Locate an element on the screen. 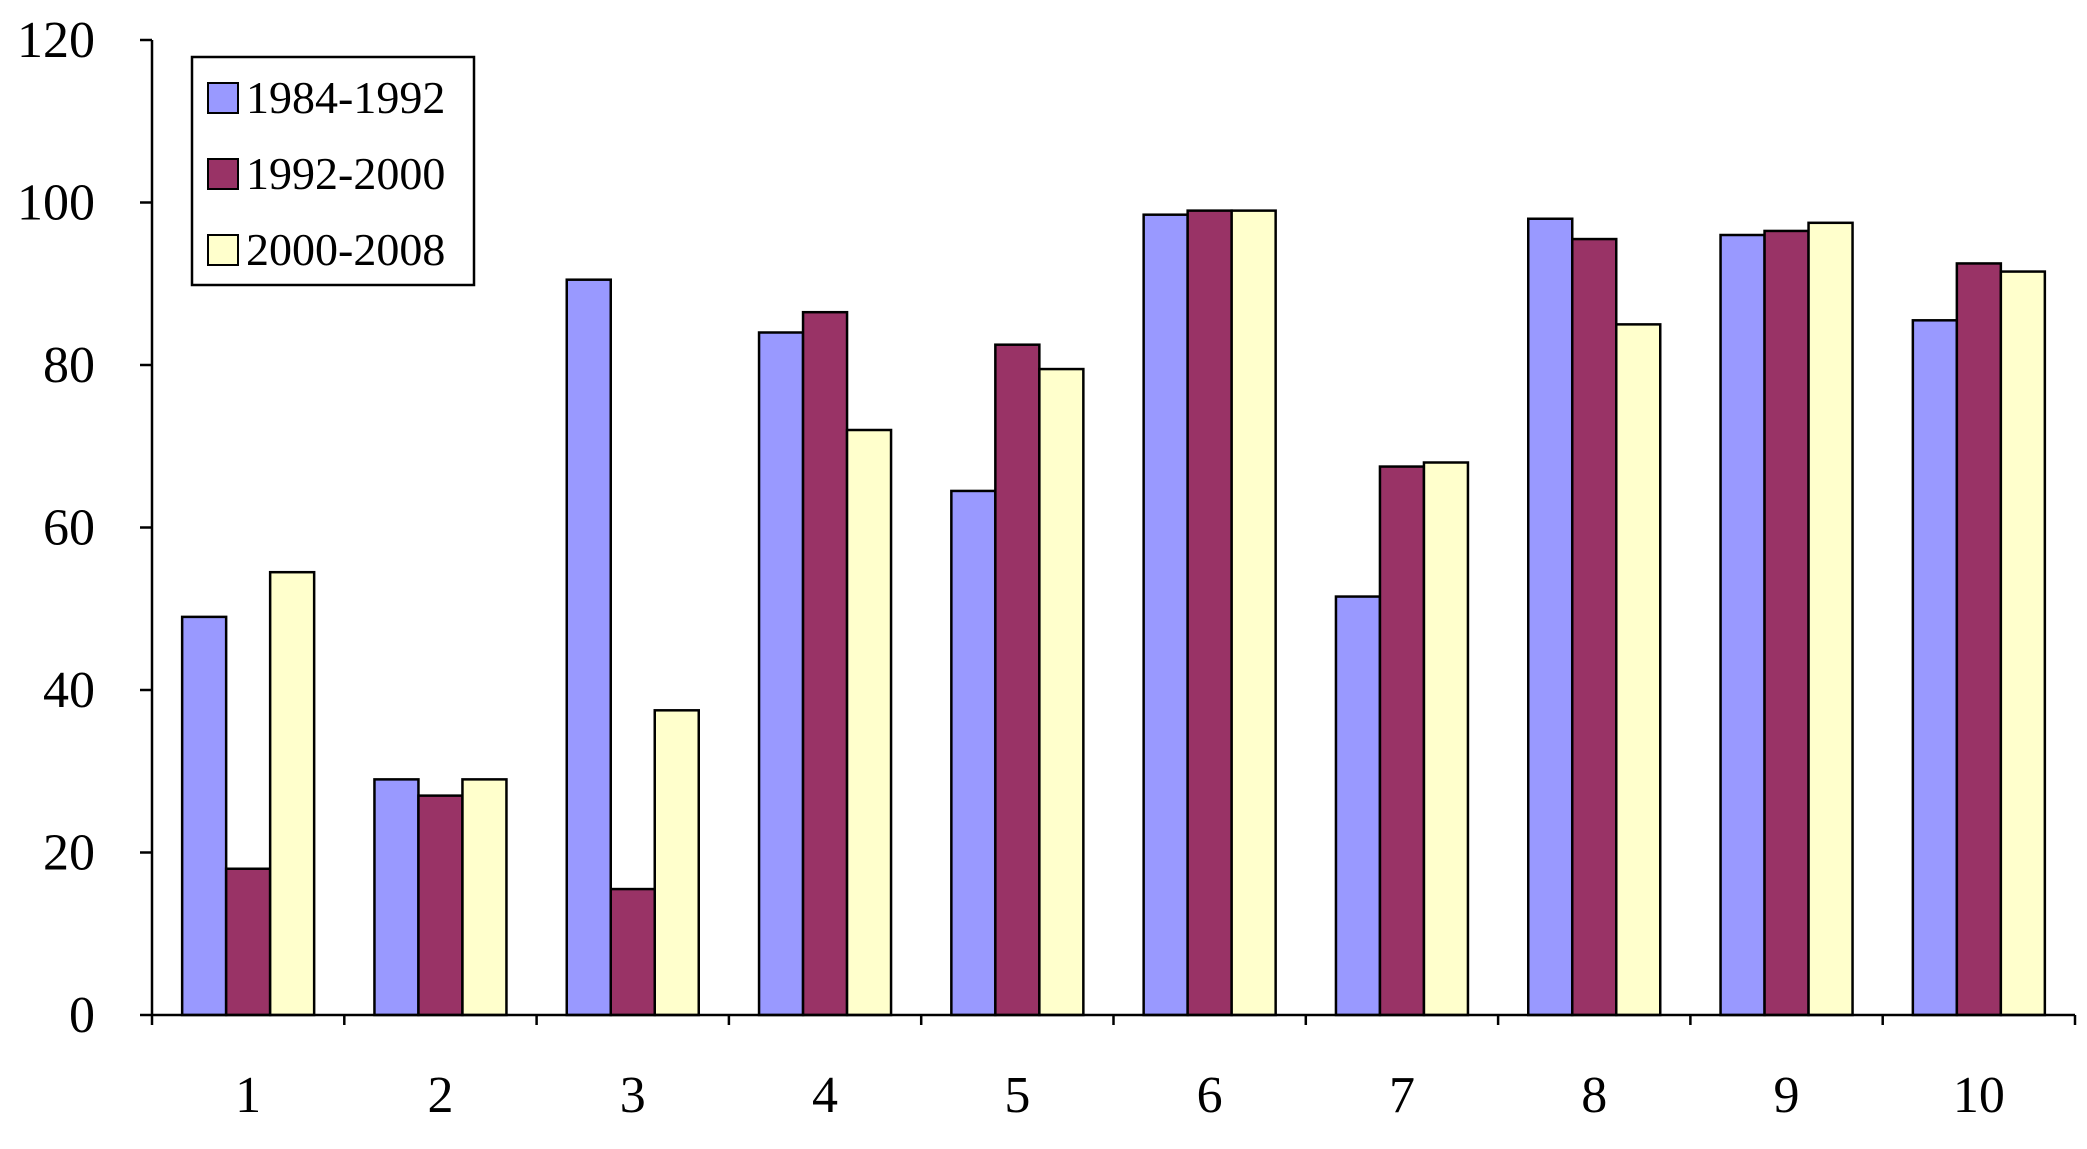 This screenshot has height=1149, width=2087. legend-label: 2000-2008 is located at coordinates (345, 249).